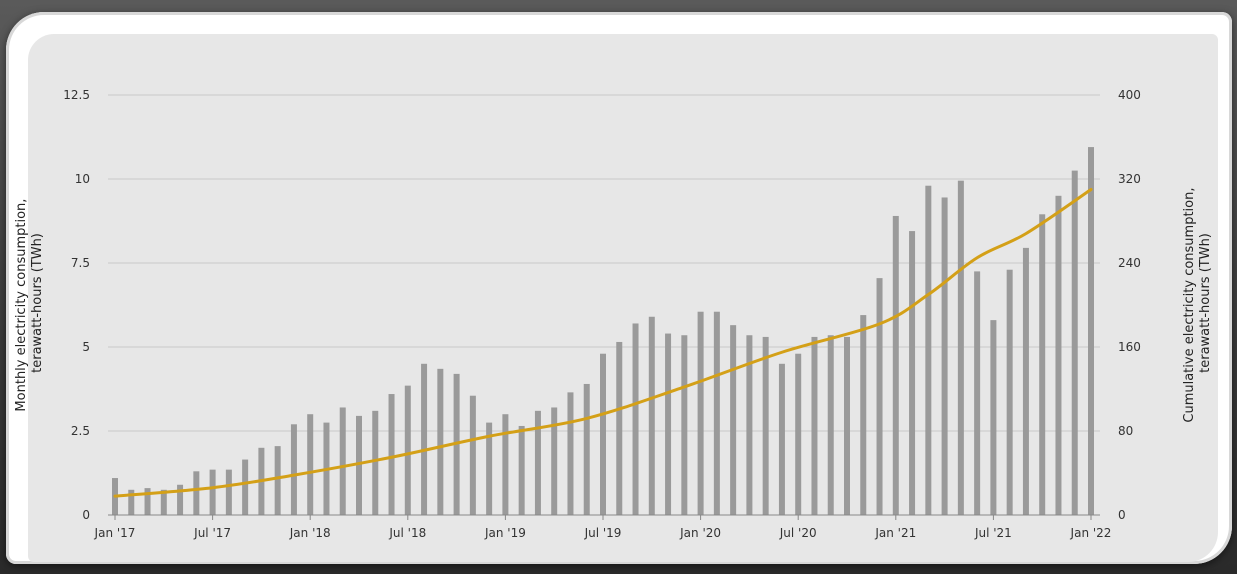 The image size is (1237, 574). What do you see at coordinates (80, 263) in the screenshot?
I see `left-tick-label: 7.5` at bounding box center [80, 263].